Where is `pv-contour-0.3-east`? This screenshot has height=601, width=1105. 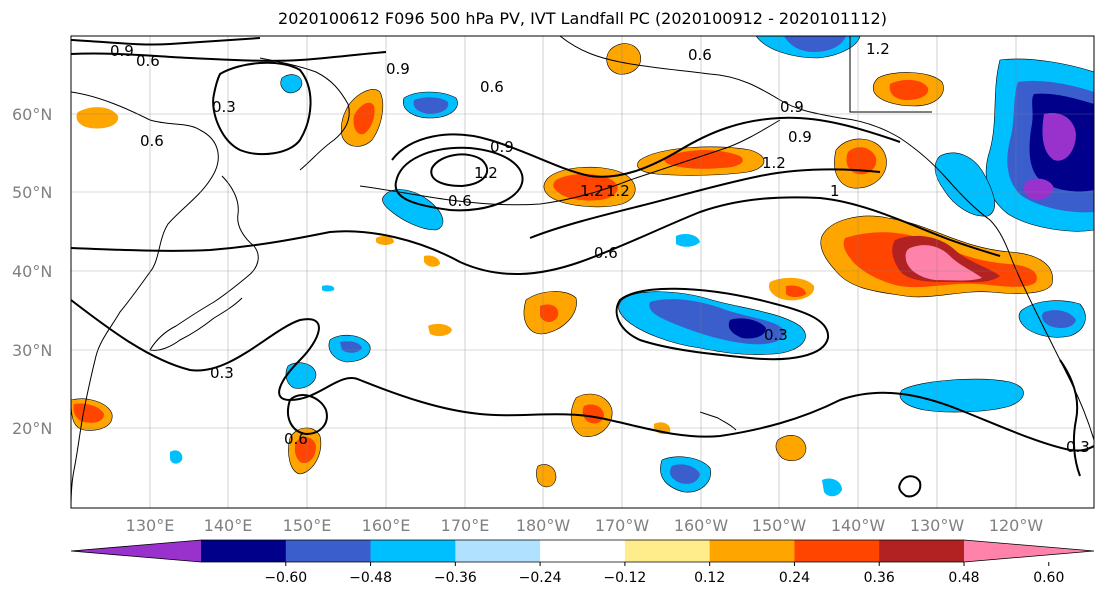
pv-contour-0.3-east is located at coordinates (1070, 418).